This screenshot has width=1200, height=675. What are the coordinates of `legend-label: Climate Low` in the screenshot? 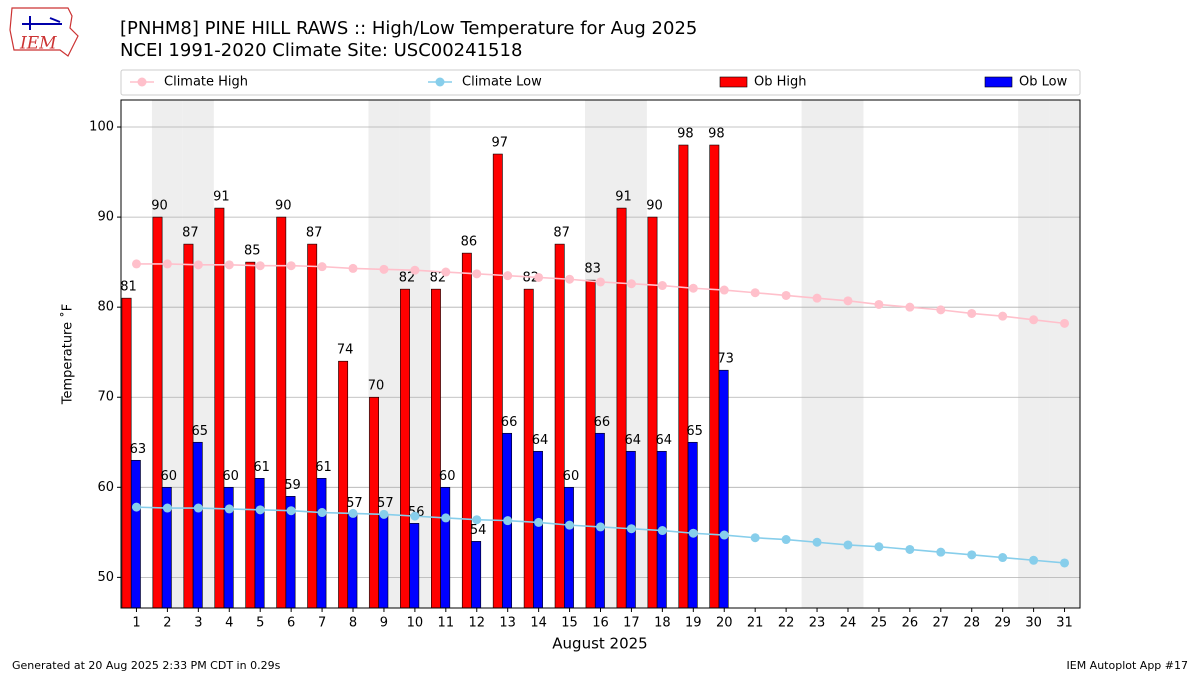 It's located at (502, 82).